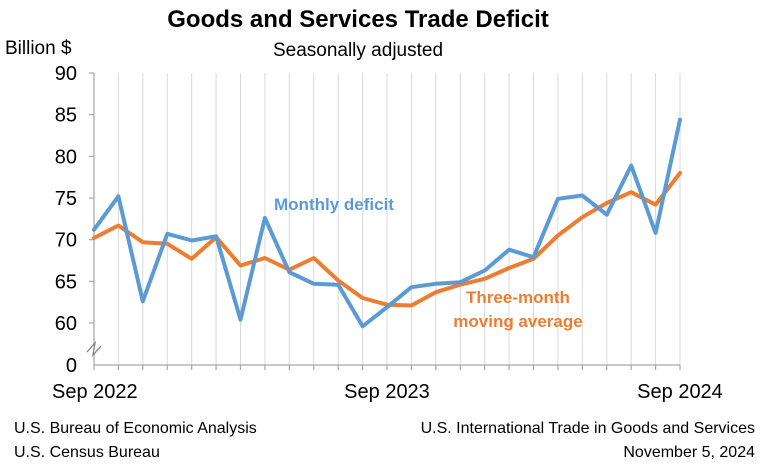 The width and height of the screenshot is (775, 465). I want to click on y-tick-label: 75, so click(66, 199).